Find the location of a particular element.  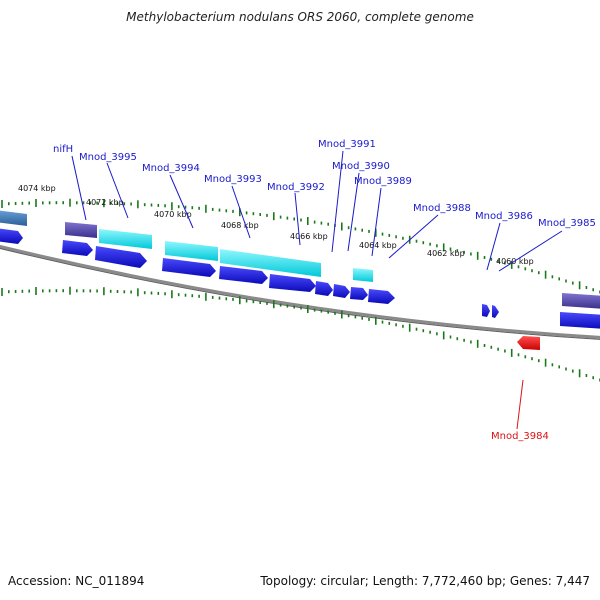

gene-label: nifH is located at coordinates (63, 149).